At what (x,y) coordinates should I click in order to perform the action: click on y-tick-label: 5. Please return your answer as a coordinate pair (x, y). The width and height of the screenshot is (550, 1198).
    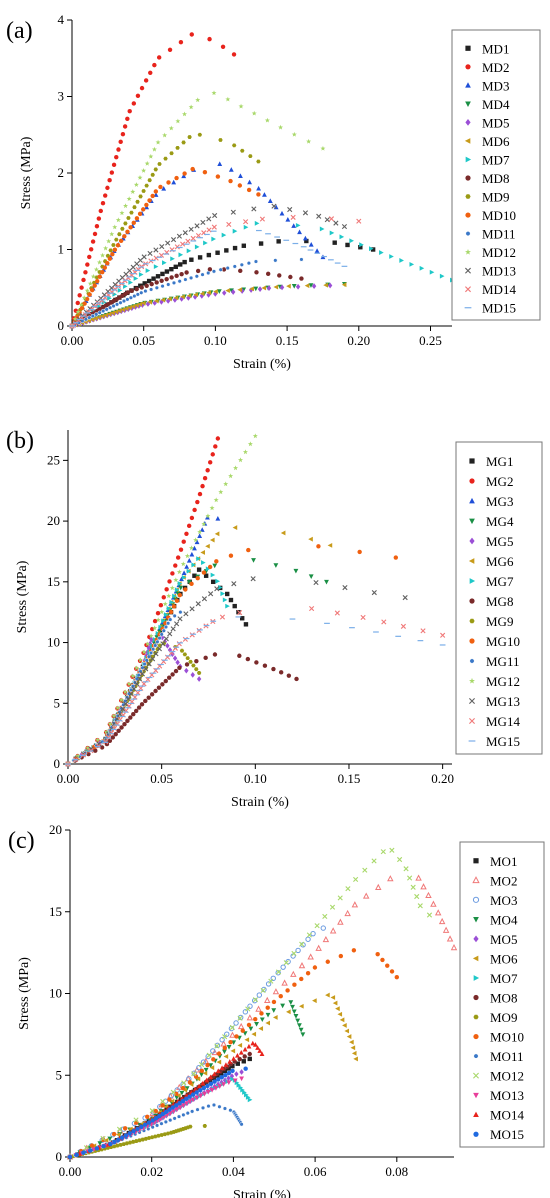
    Looking at the image, I should click on (57, 702).